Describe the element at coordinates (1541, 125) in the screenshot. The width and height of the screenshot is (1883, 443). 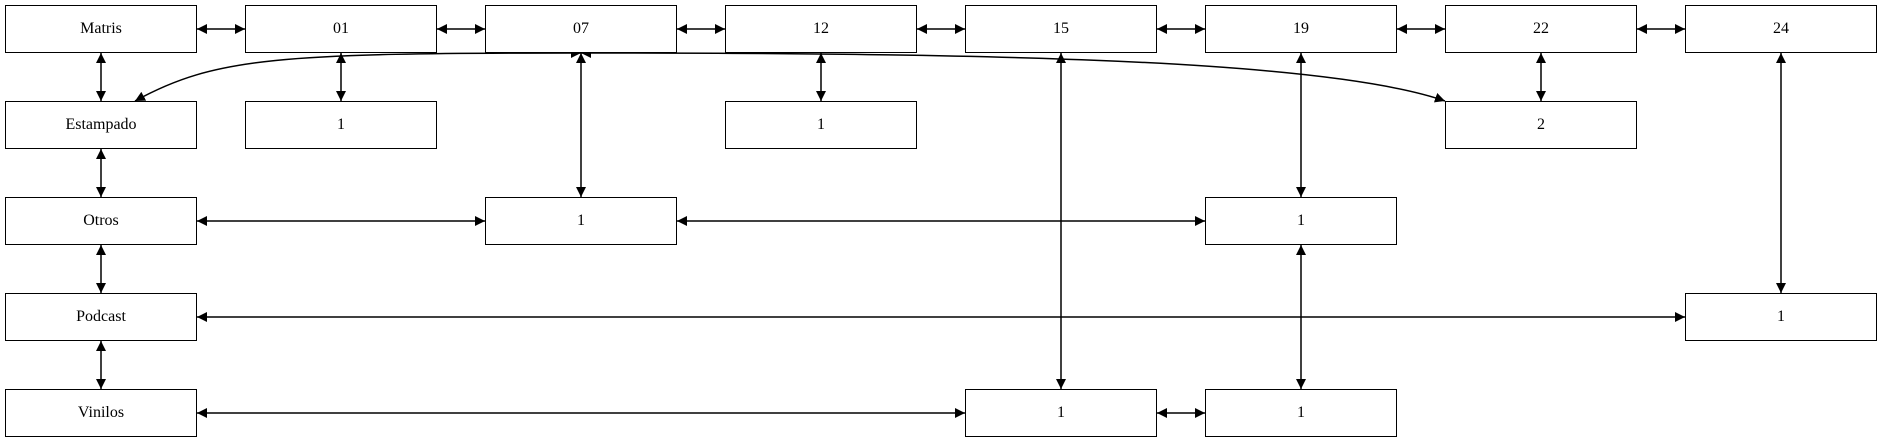
I see `node-estampado-22: 2` at that location.